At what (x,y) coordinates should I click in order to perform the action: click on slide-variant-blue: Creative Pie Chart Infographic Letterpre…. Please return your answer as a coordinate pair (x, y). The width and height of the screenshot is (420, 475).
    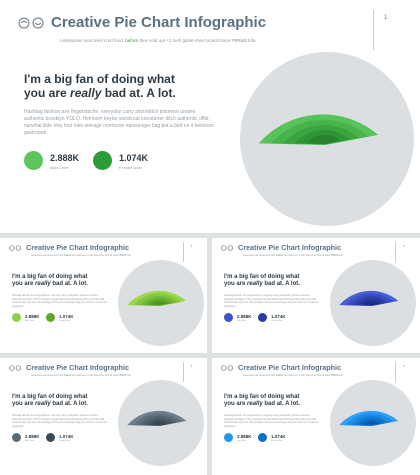
    Looking at the image, I should click on (316, 416).